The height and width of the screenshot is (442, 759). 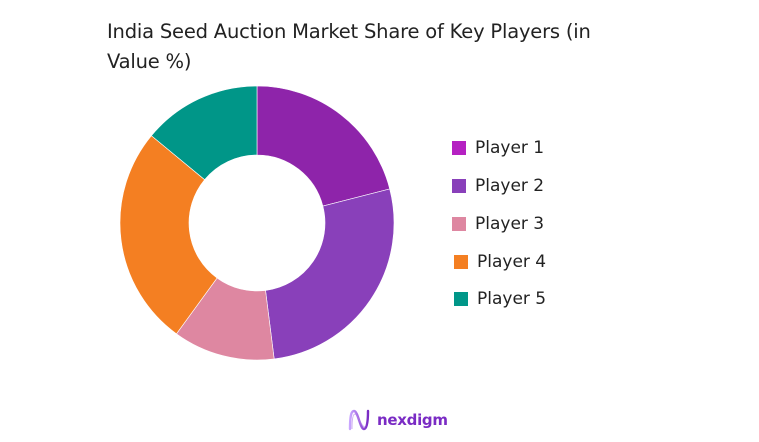 What do you see at coordinates (149, 61) in the screenshot?
I see `chart-title-line-2: Value %)` at bounding box center [149, 61].